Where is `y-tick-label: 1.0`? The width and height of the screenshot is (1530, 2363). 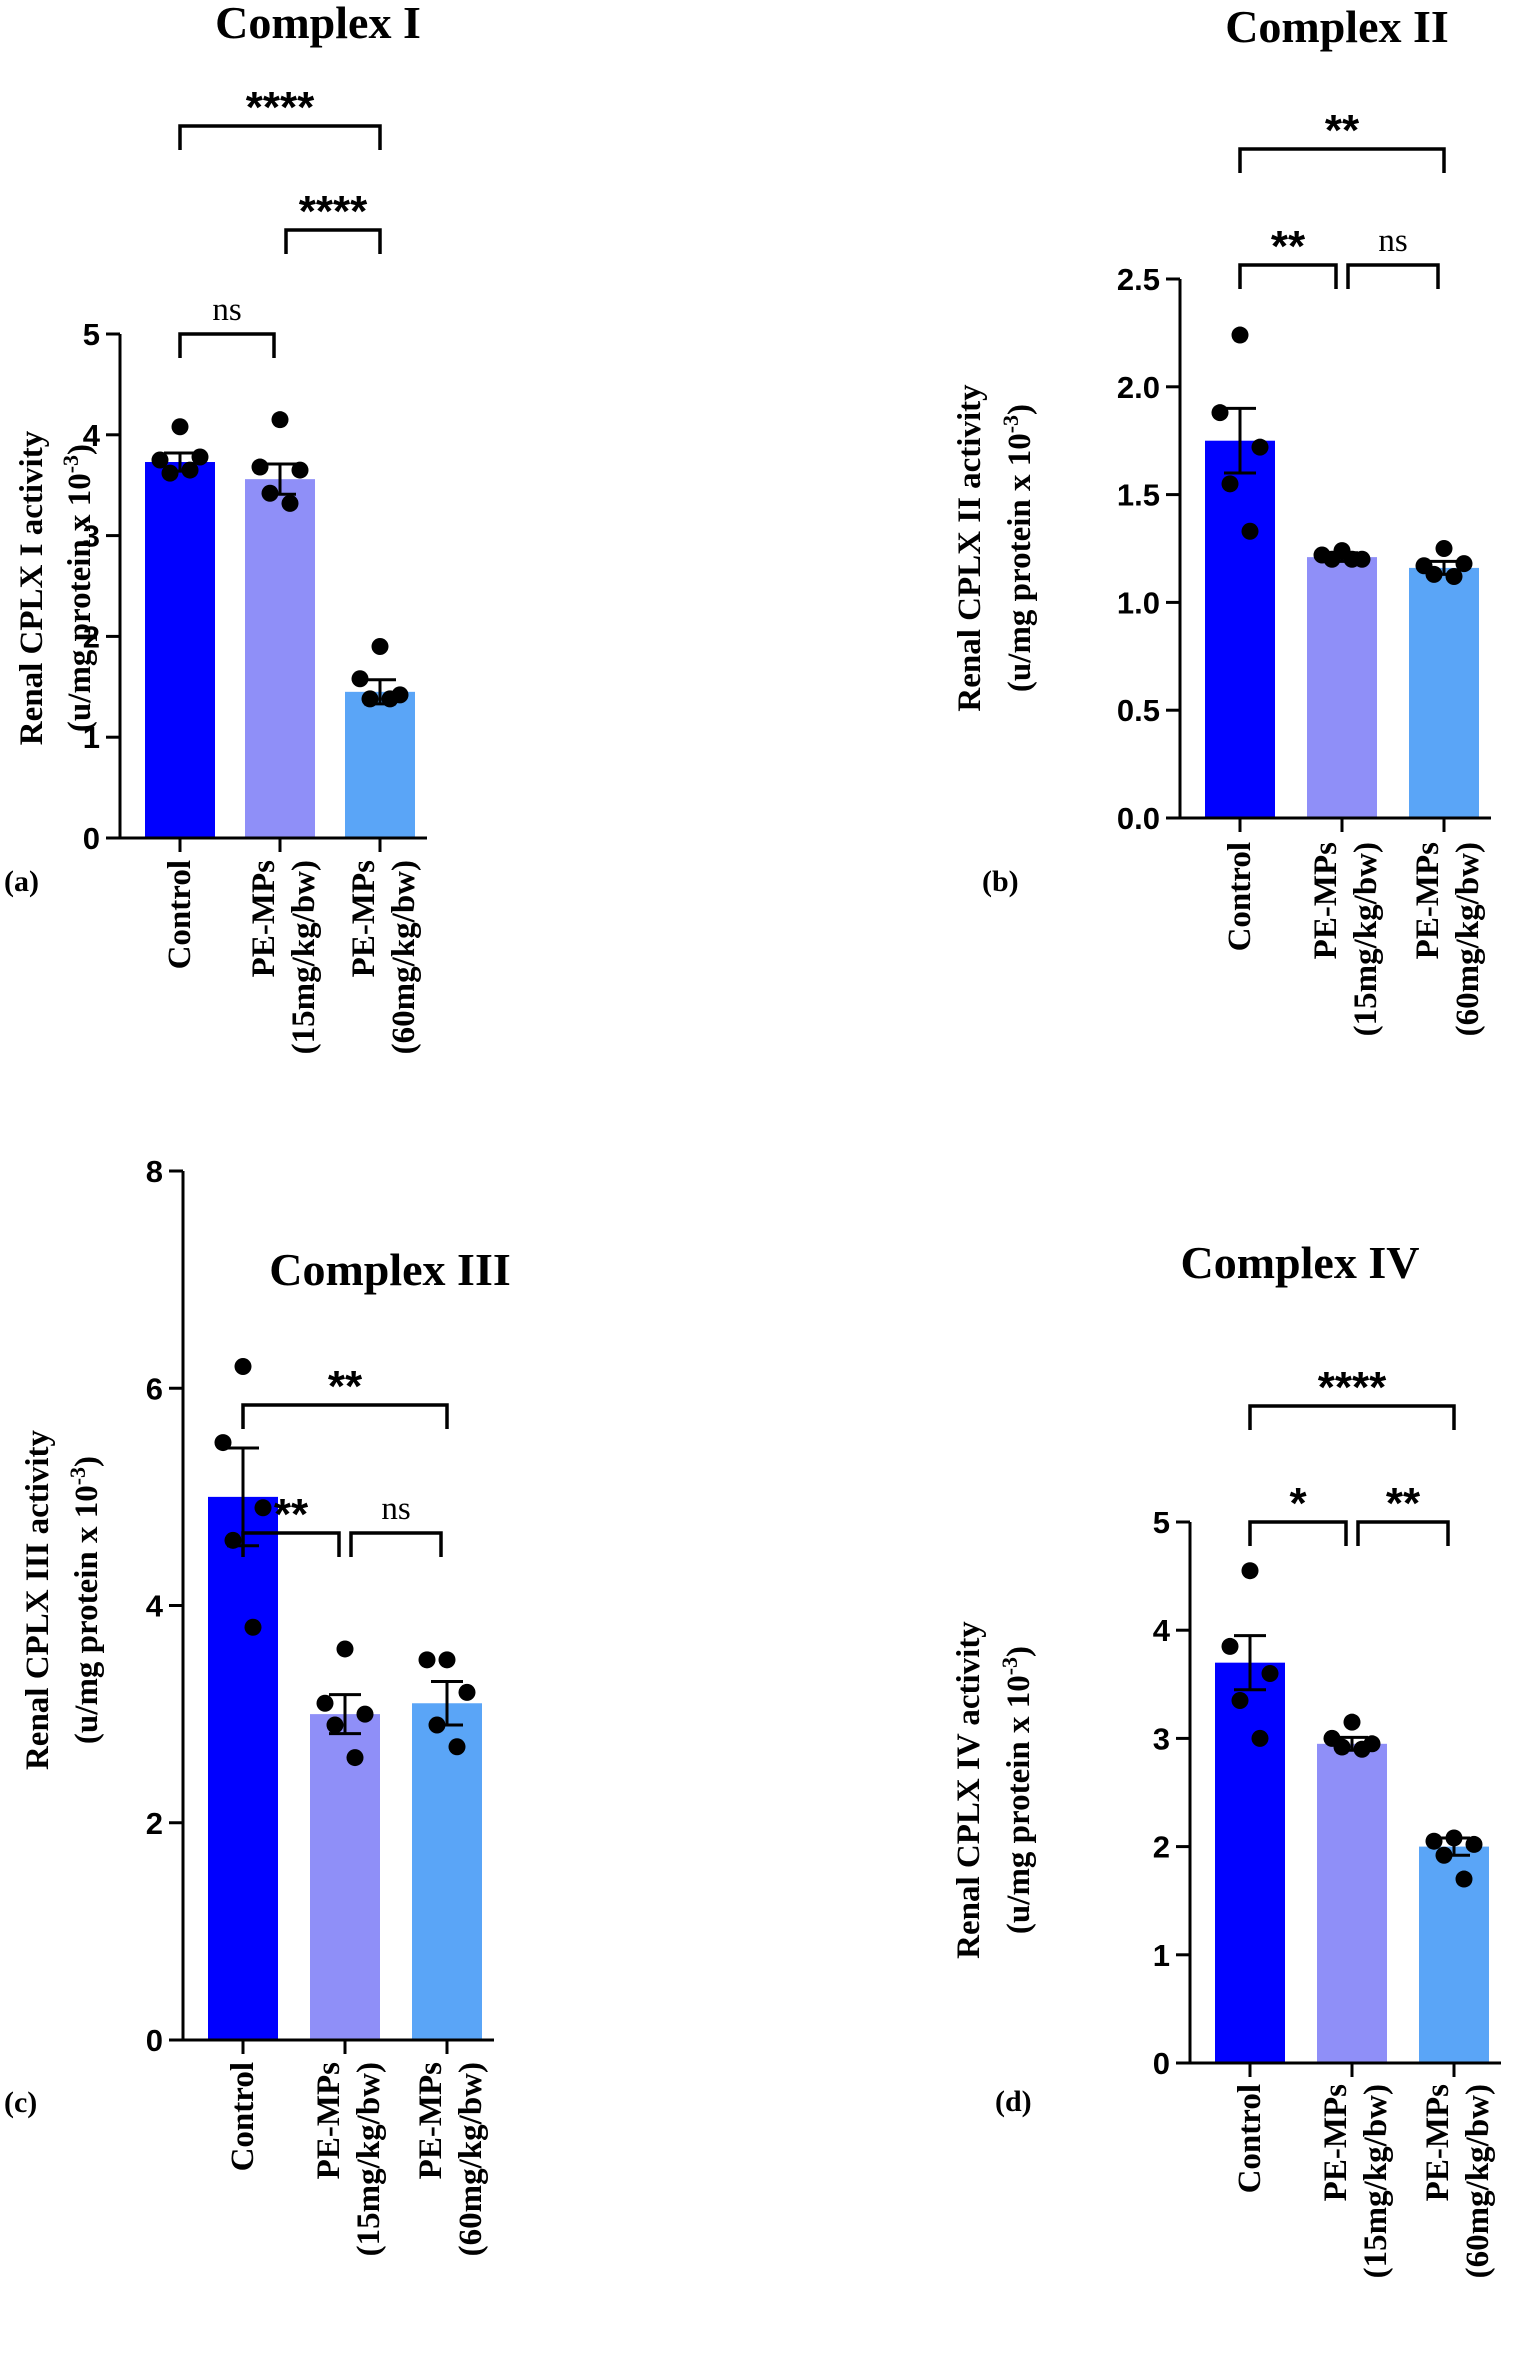 y-tick-label: 1.0 is located at coordinates (1138, 602).